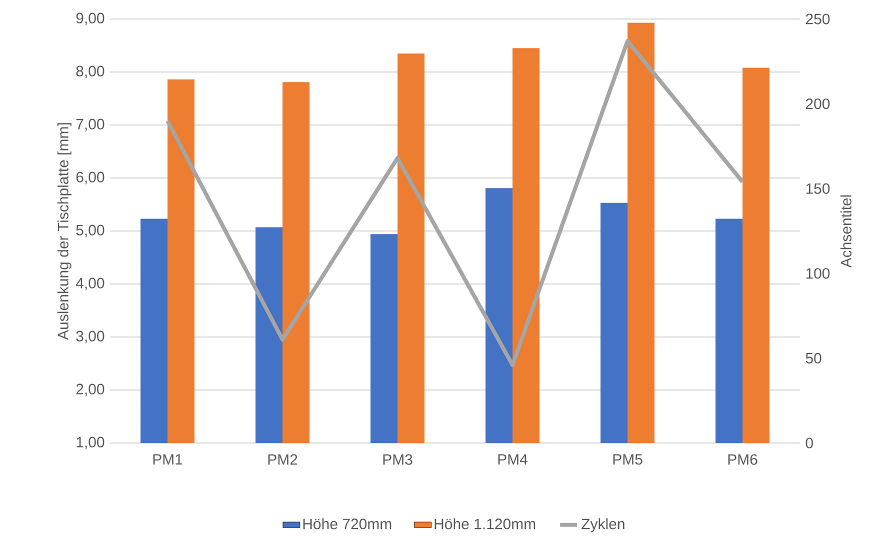 This screenshot has width=896, height=544. I want to click on x-tick-label: PM1, so click(167, 459).